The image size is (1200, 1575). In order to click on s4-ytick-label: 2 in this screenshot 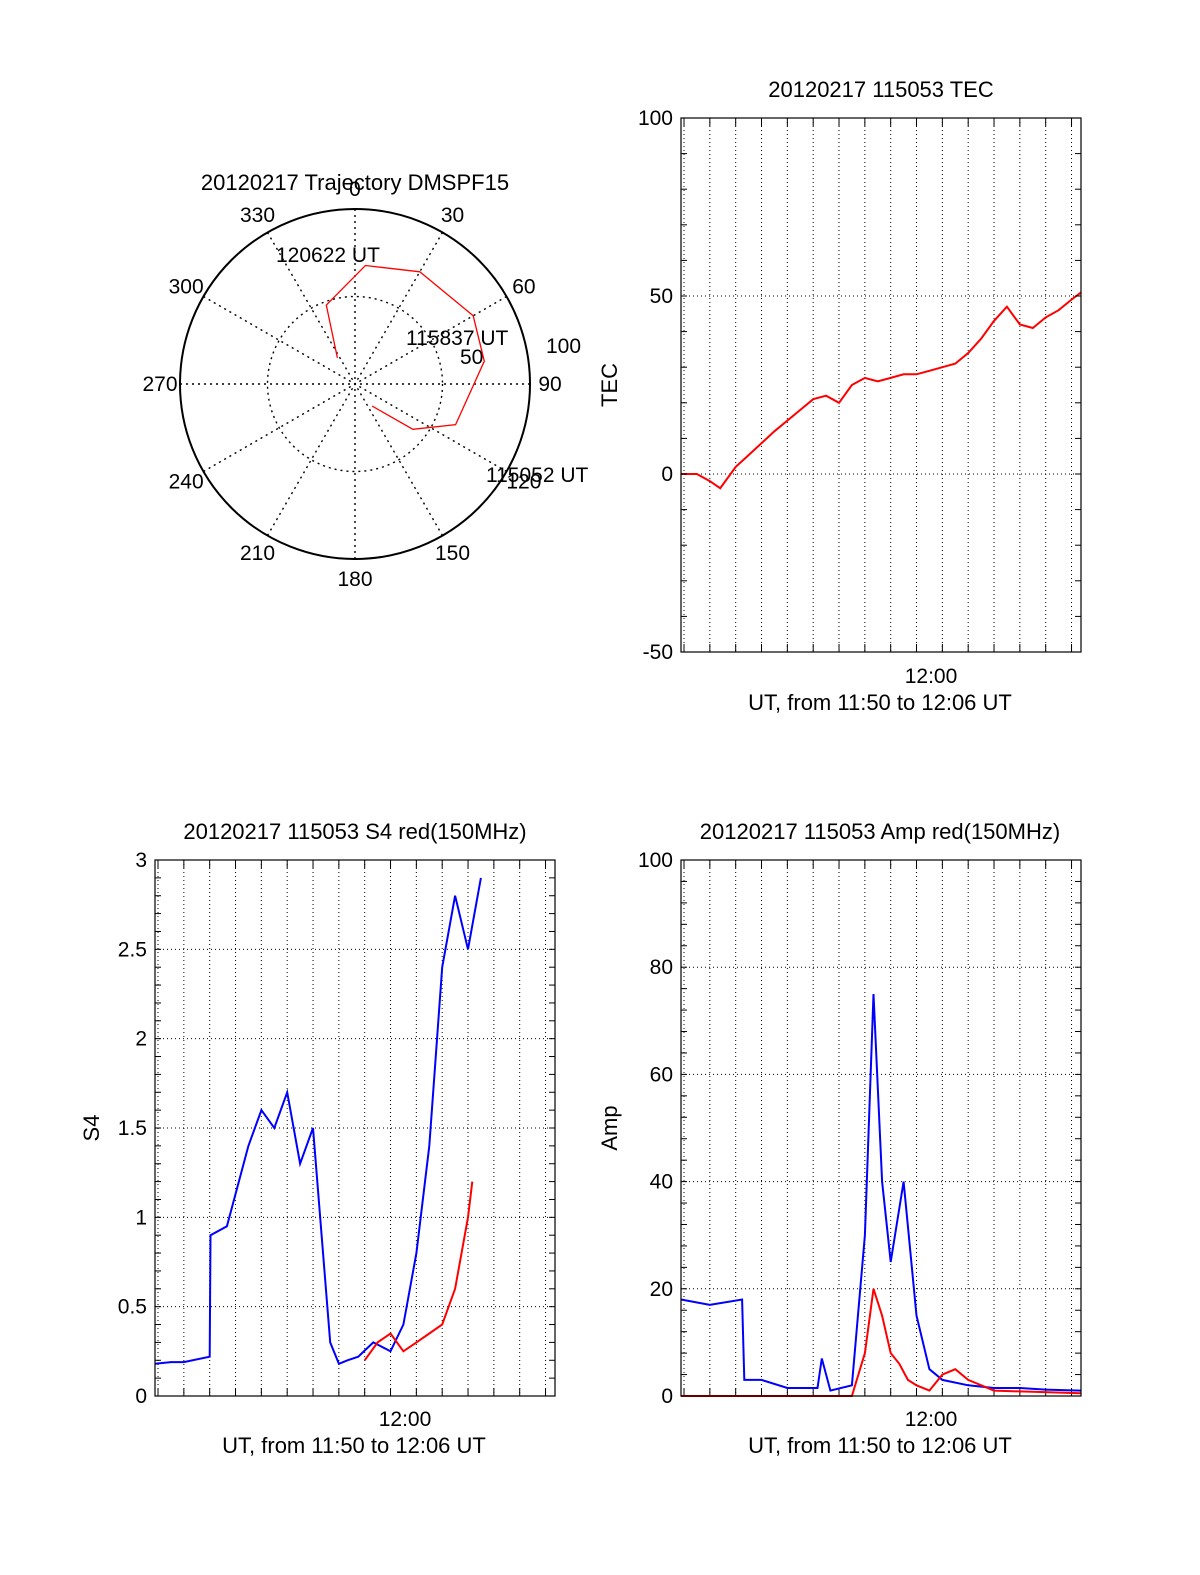, I will do `click(141, 1039)`.